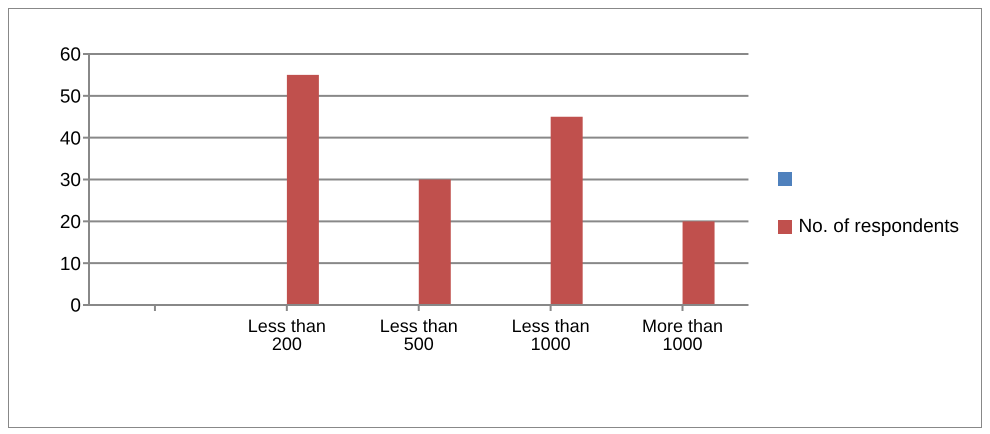  What do you see at coordinates (878, 227) in the screenshot?
I see `legend-label: No. of respondents` at bounding box center [878, 227].